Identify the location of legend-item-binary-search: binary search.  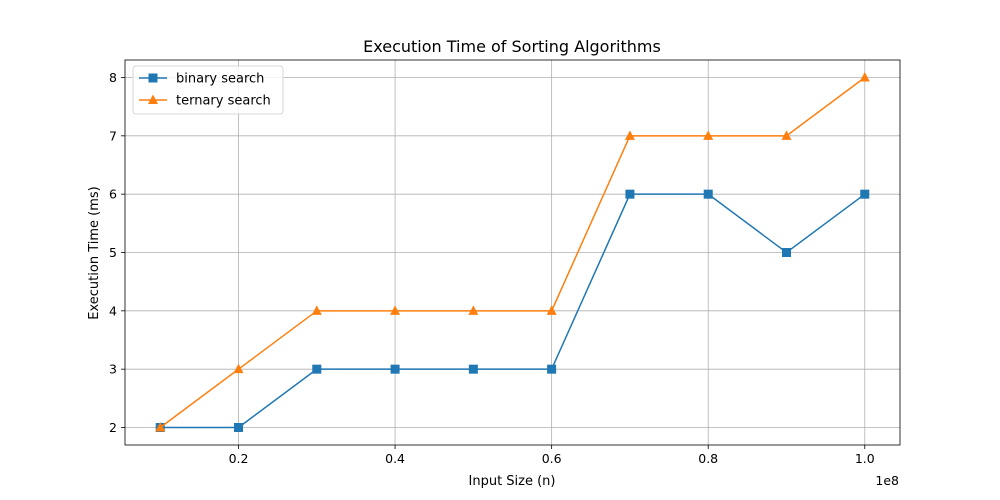
(201, 79).